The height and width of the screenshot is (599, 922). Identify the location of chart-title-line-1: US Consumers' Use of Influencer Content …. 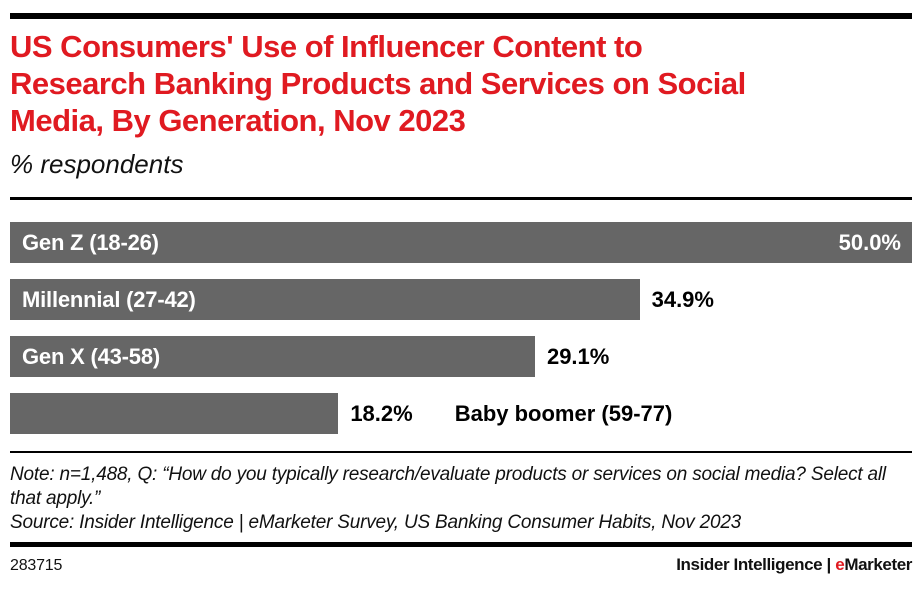
(326, 46).